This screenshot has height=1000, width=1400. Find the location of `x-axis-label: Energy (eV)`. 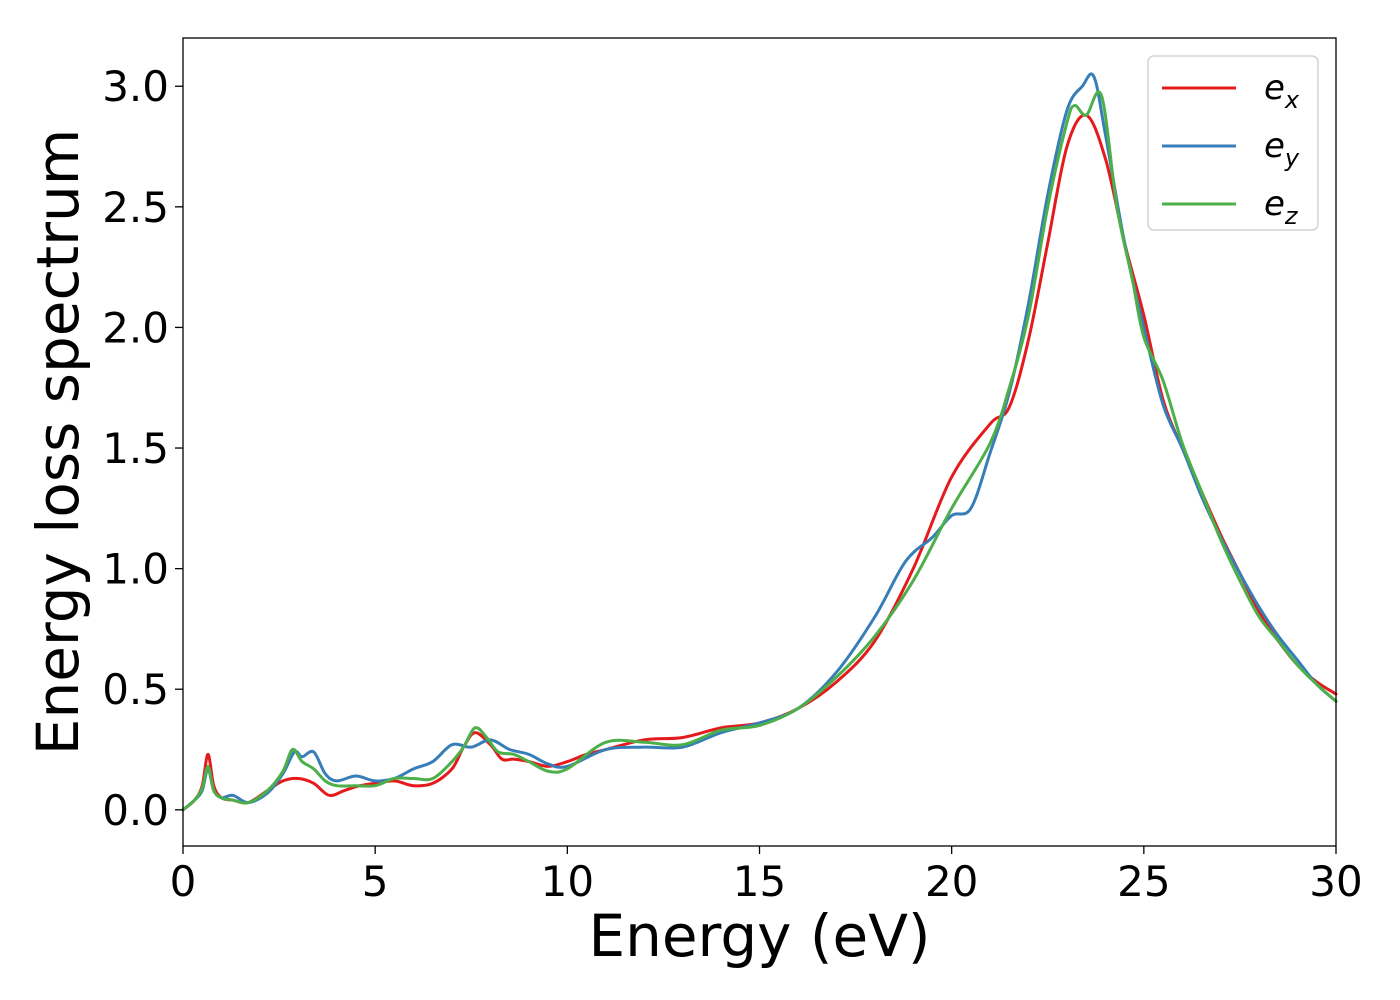

x-axis-label: Energy (eV) is located at coordinates (759, 936).